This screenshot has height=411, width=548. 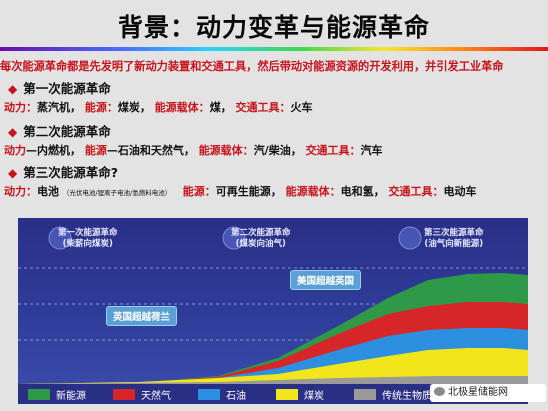 I want to click on rev3-carrier-key: 能源载体：, so click(x=313, y=191).